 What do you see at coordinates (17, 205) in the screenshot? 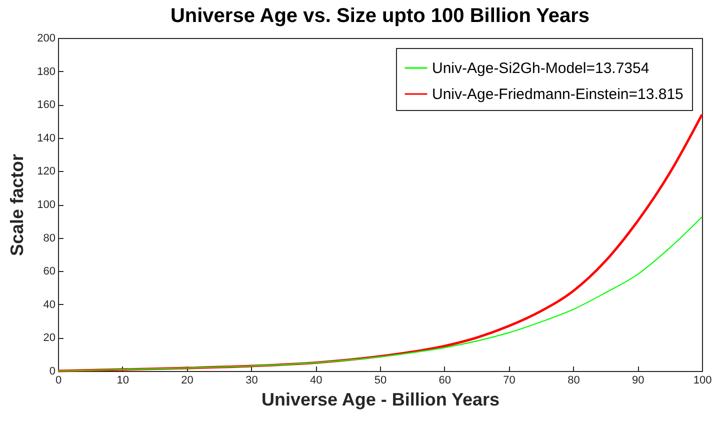
I see `y-axis-title: Scale factor` at bounding box center [17, 205].